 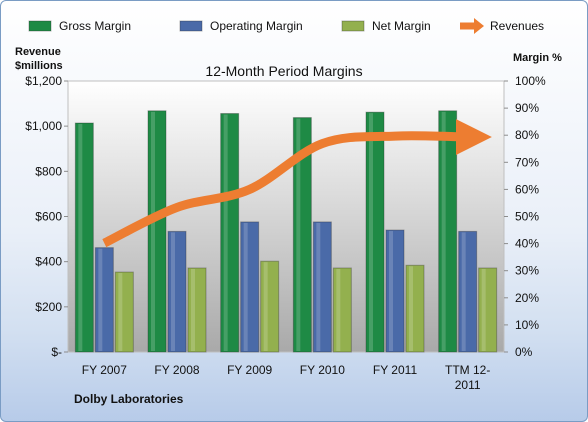 I want to click on right-axis-title: Margin %, so click(x=537, y=58).